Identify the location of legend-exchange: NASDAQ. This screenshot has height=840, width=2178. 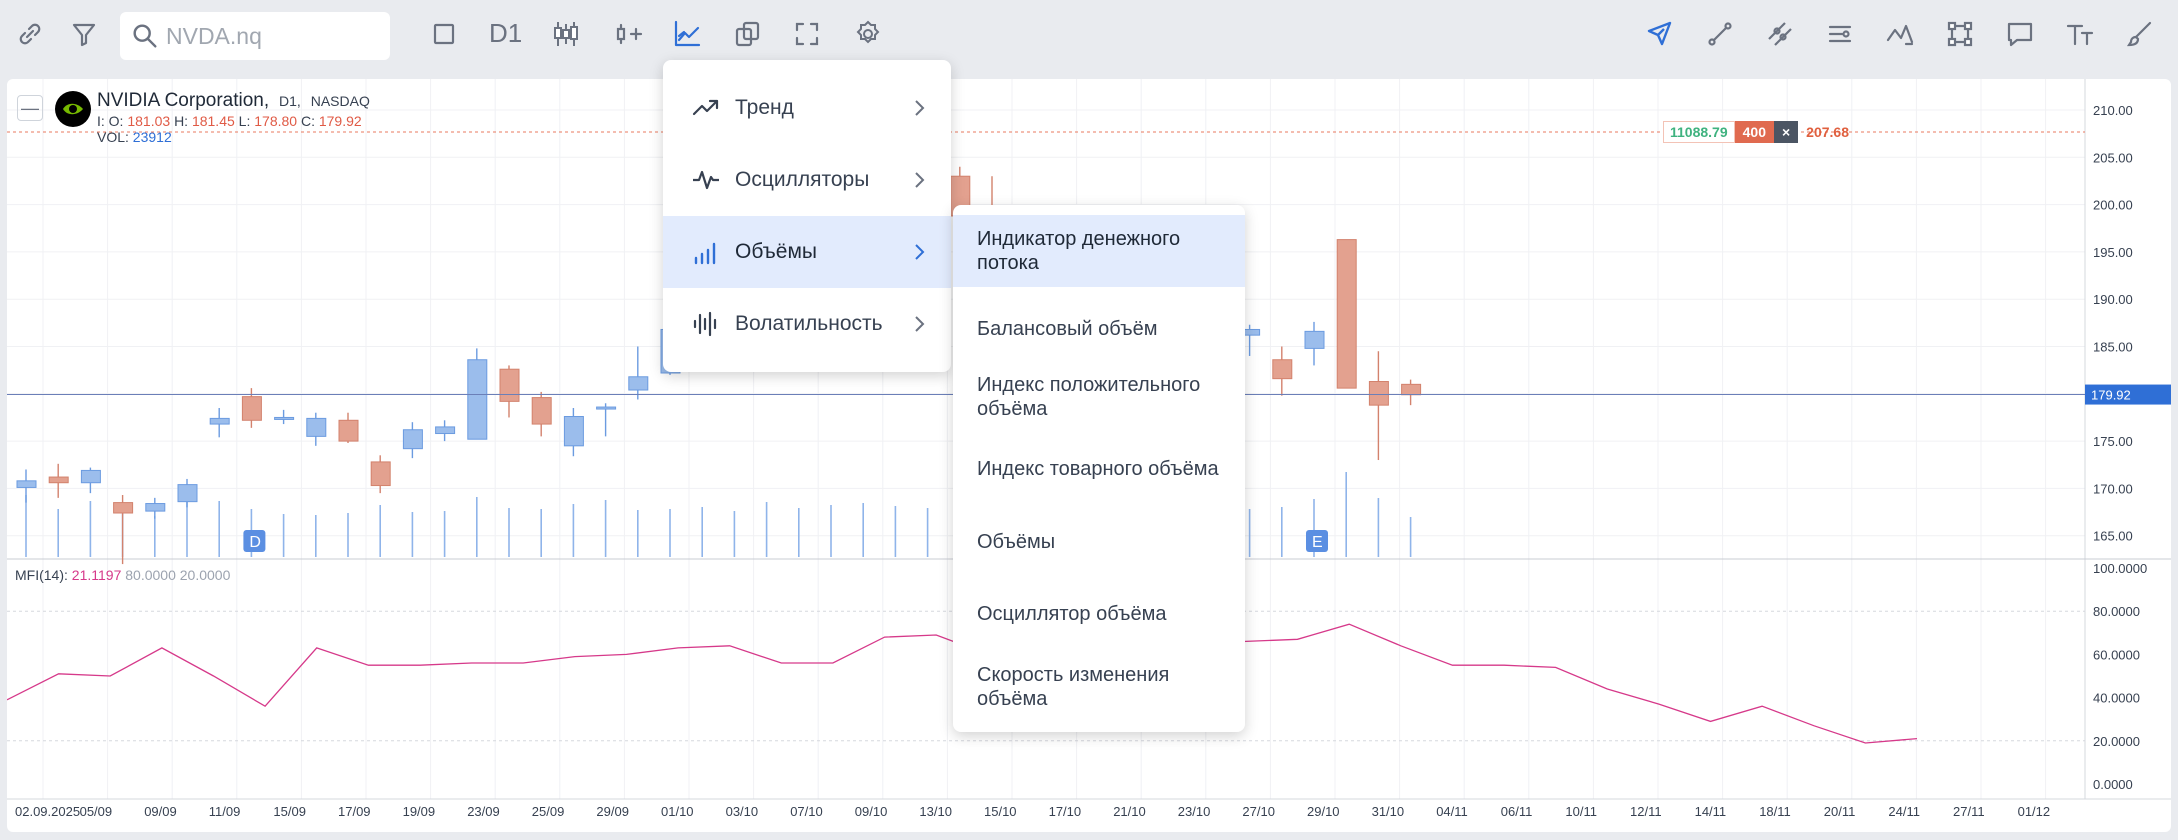
(340, 101).